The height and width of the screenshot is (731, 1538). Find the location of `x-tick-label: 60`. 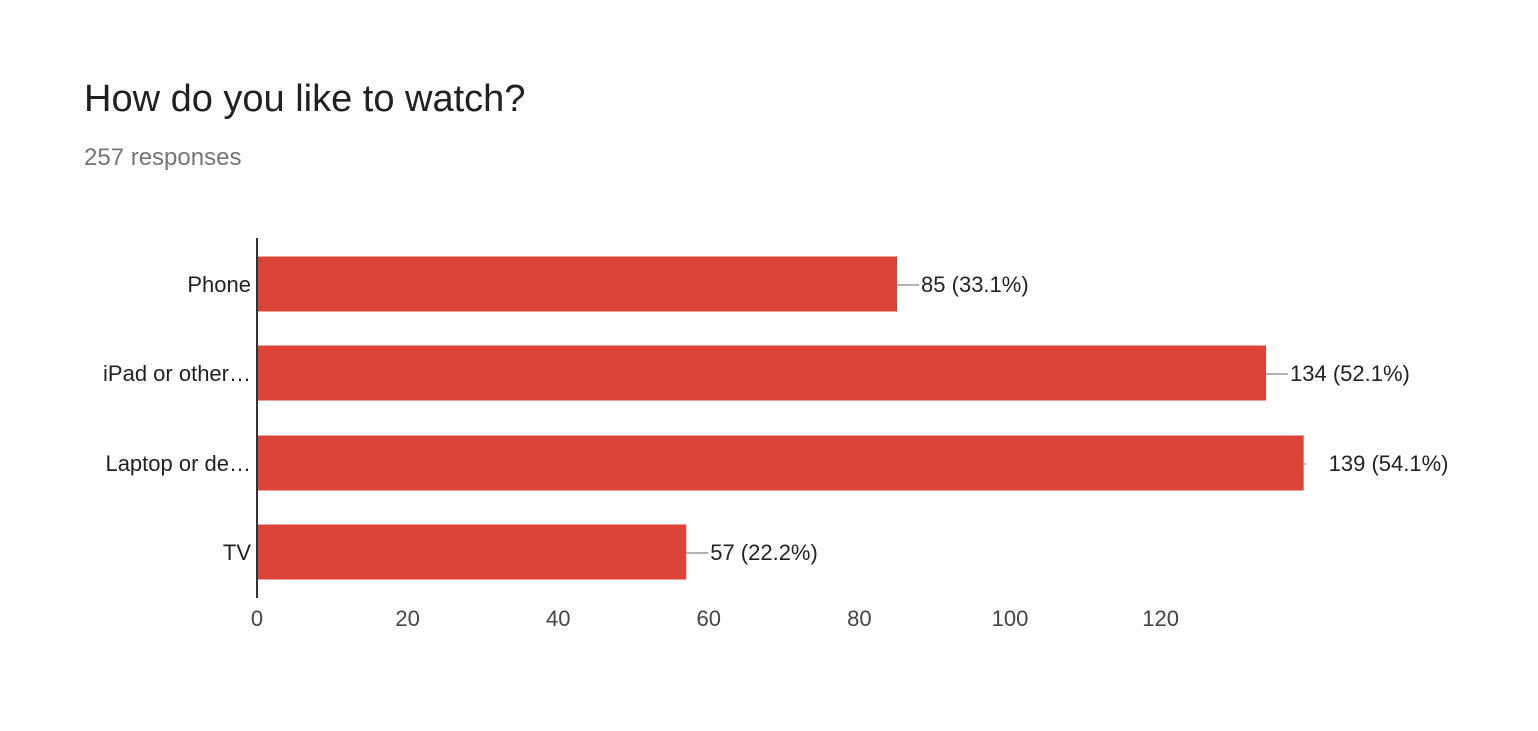

x-tick-label: 60 is located at coordinates (709, 618).